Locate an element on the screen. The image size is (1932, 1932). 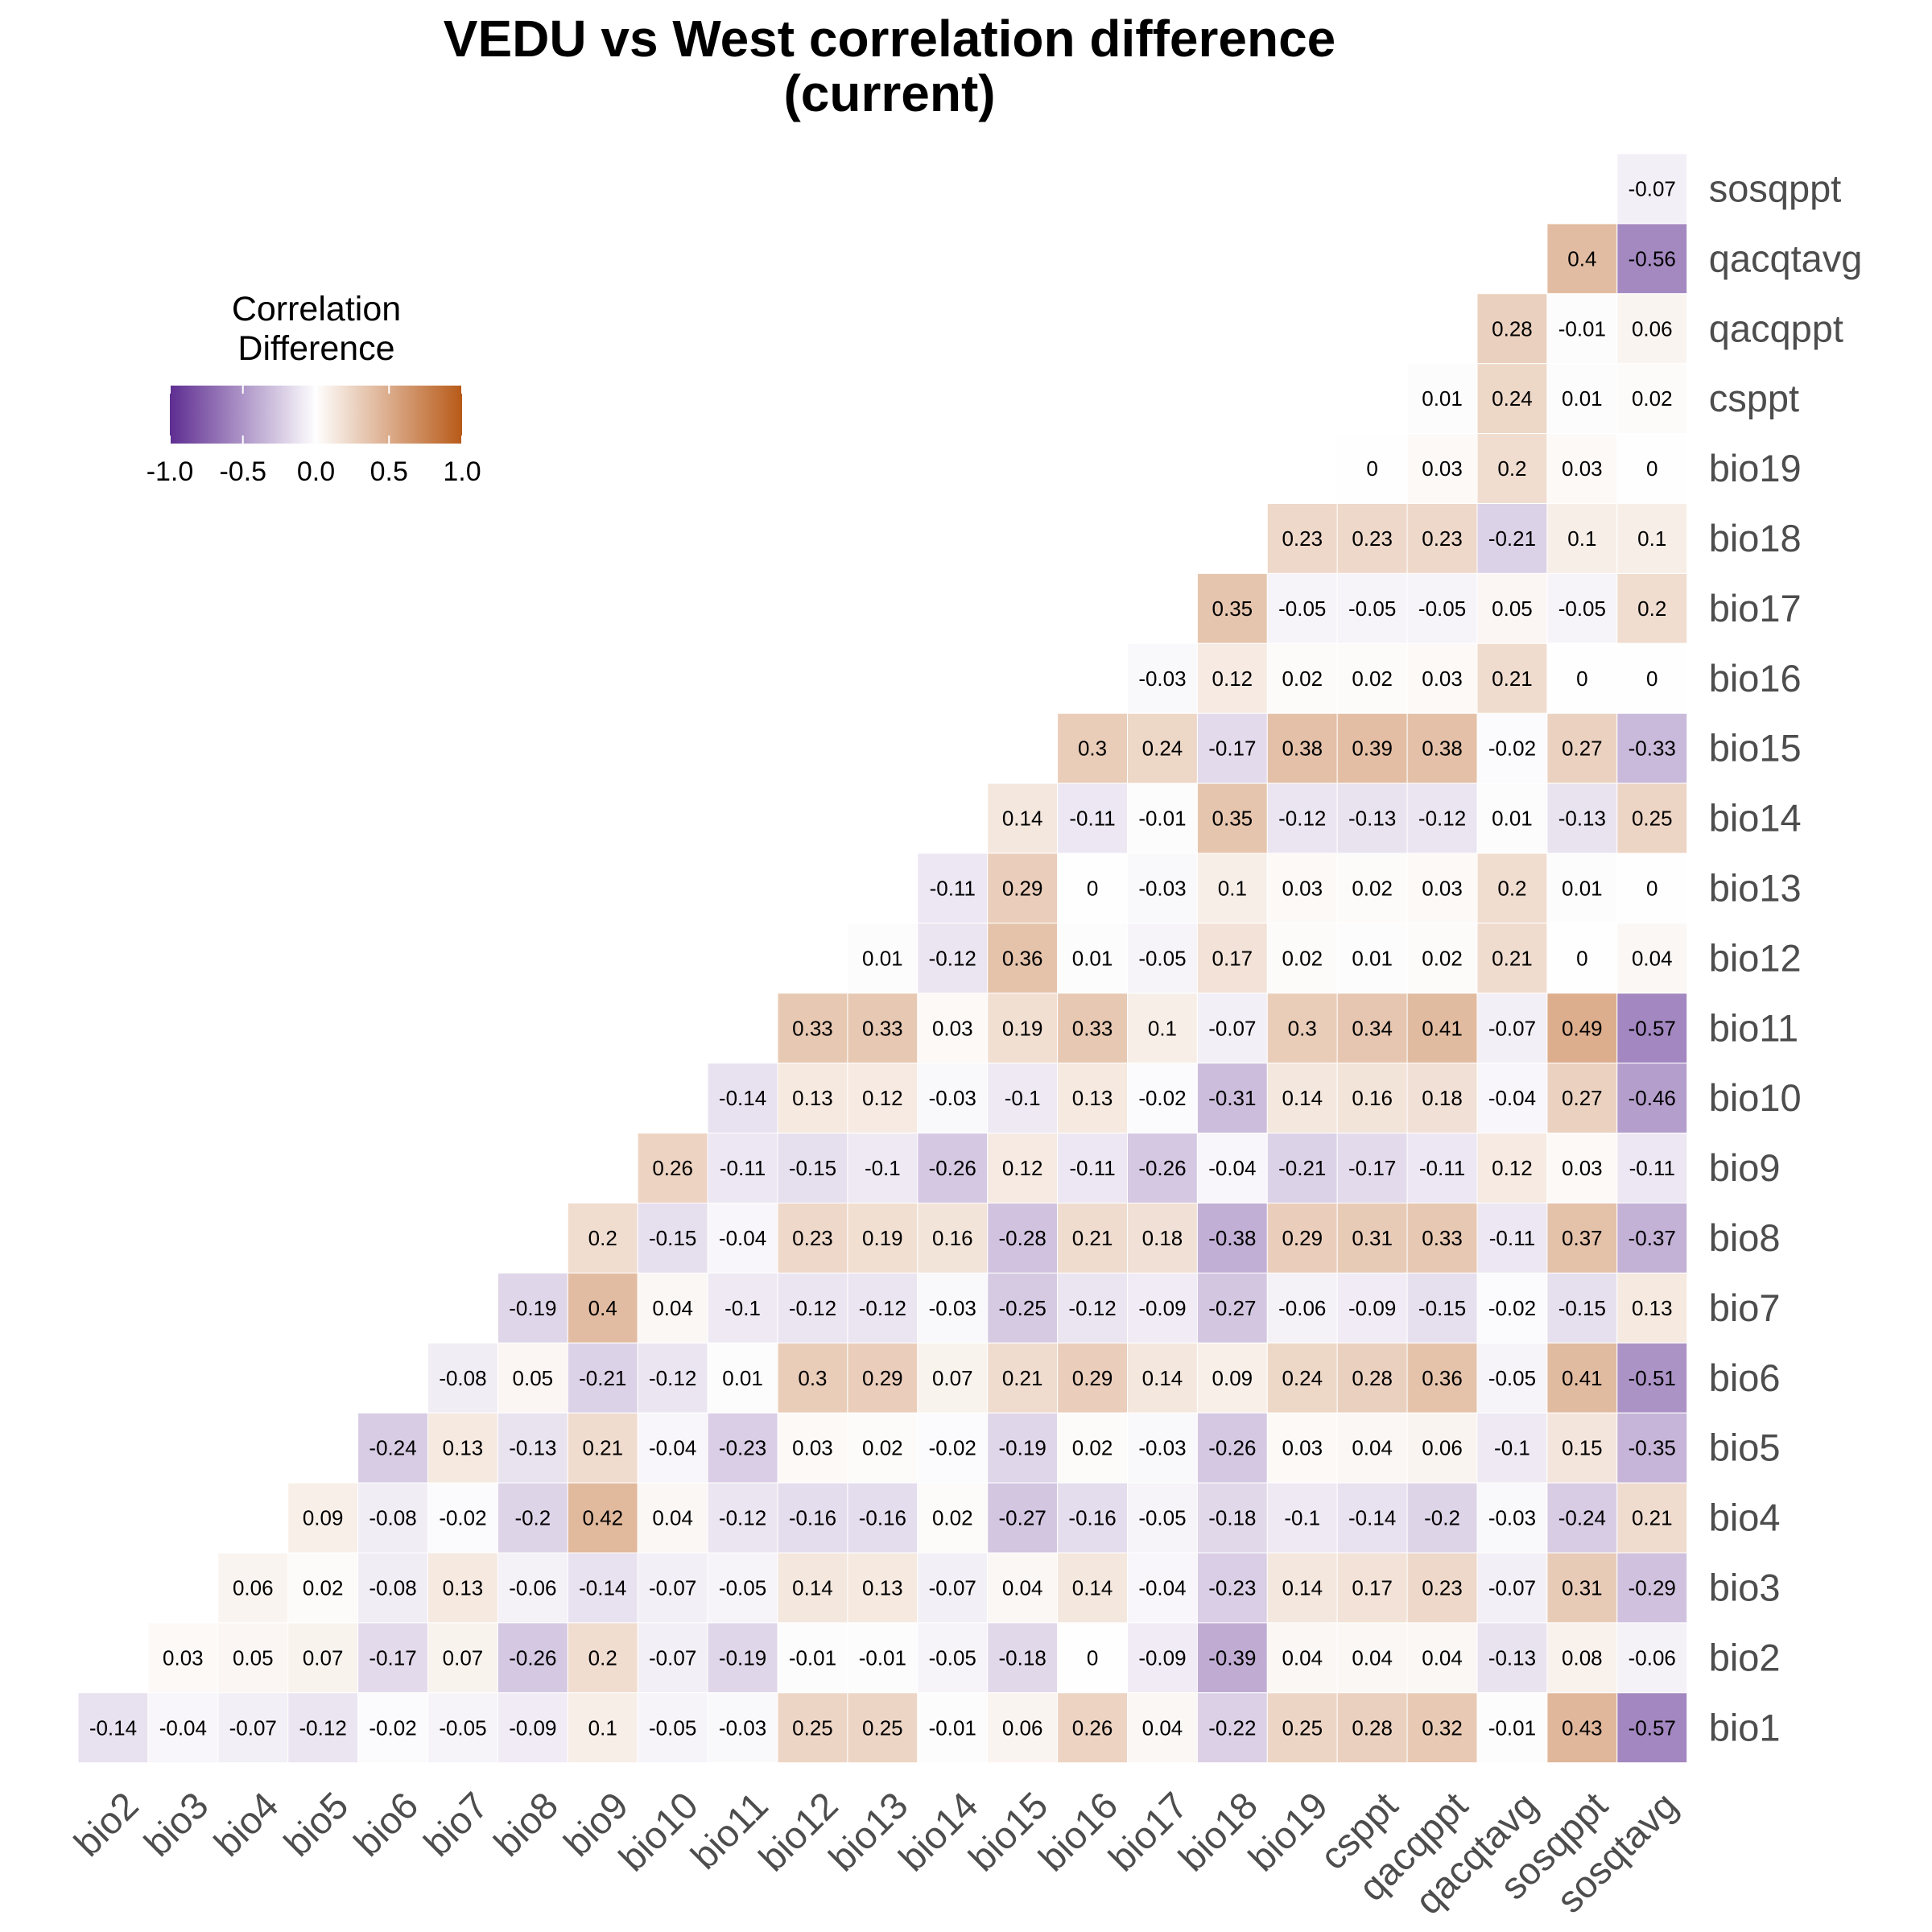
cell-value-label: -0.2 is located at coordinates (1442, 1518).